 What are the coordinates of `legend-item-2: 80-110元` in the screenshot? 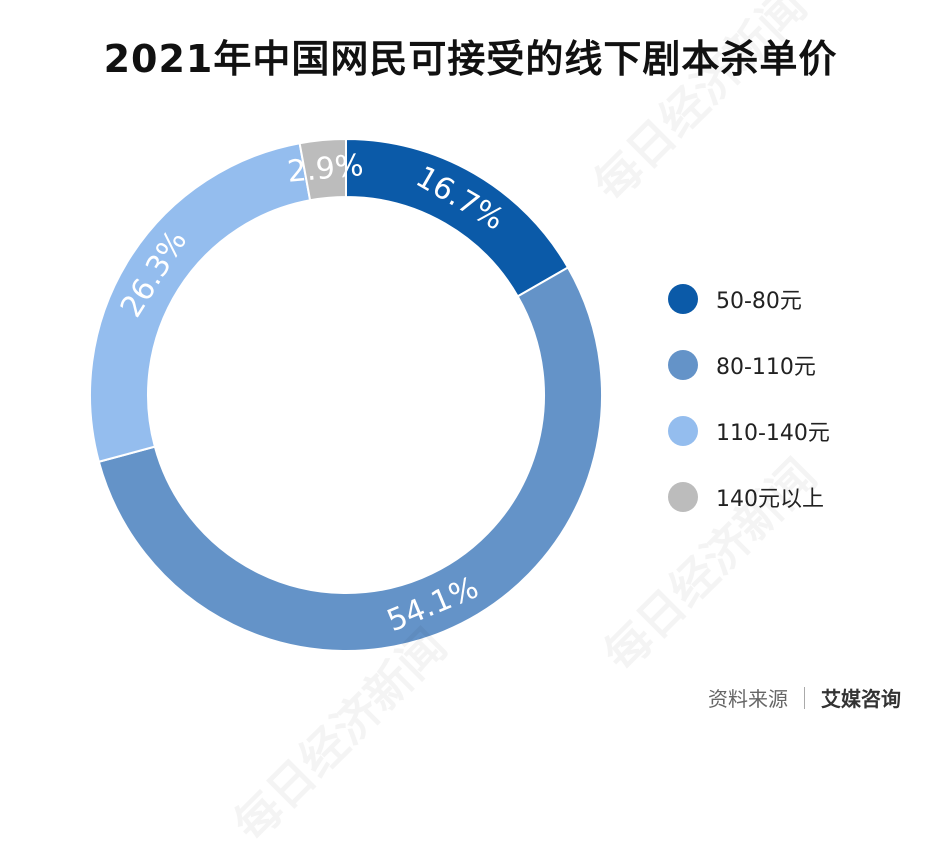 It's located at (749, 365).